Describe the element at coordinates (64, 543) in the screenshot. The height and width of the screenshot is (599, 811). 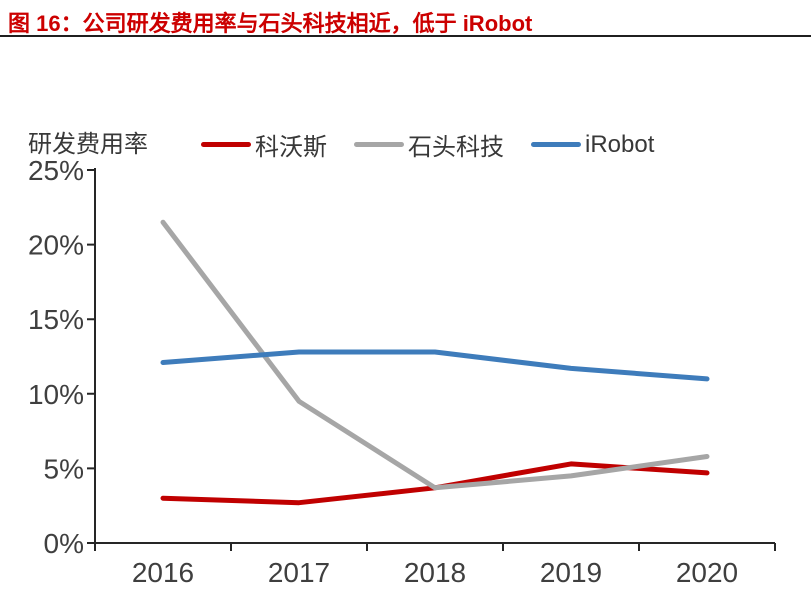
I see `y-tick-label: 0%` at that location.